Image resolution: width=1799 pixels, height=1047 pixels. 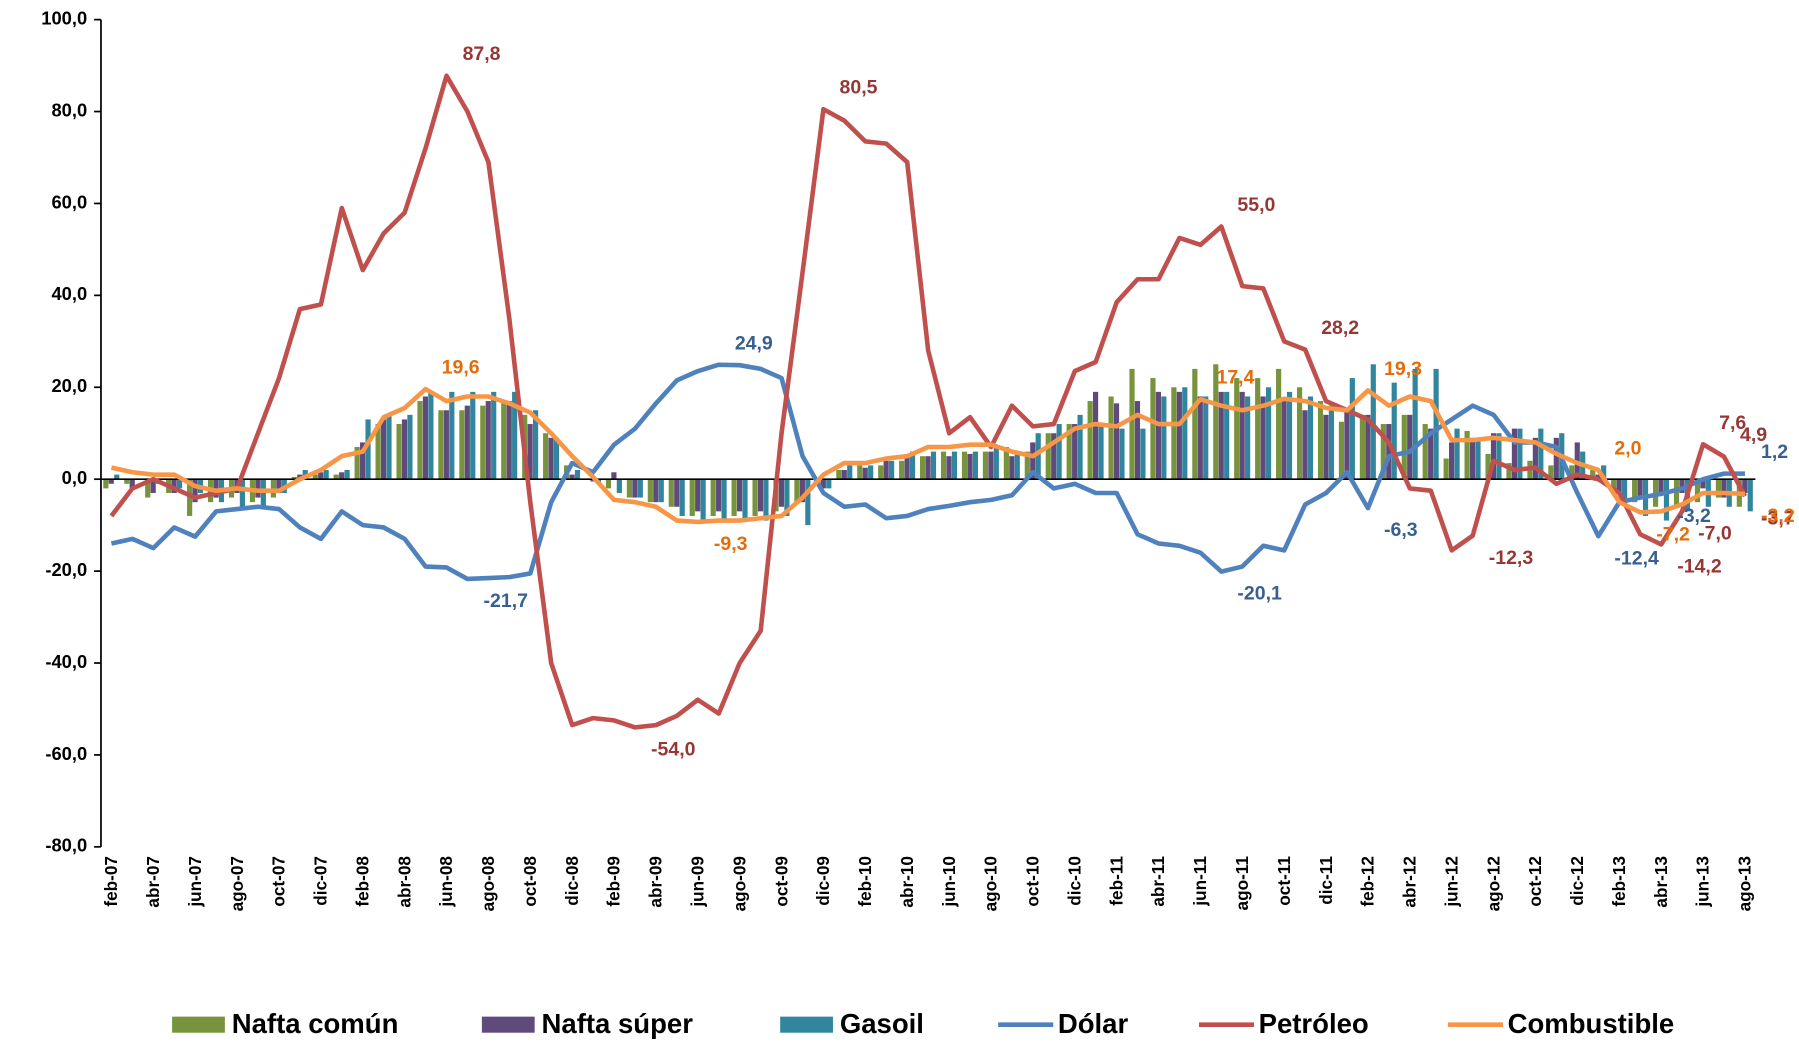 I want to click on x-tick-label: oct-07, so click(x=279, y=881).